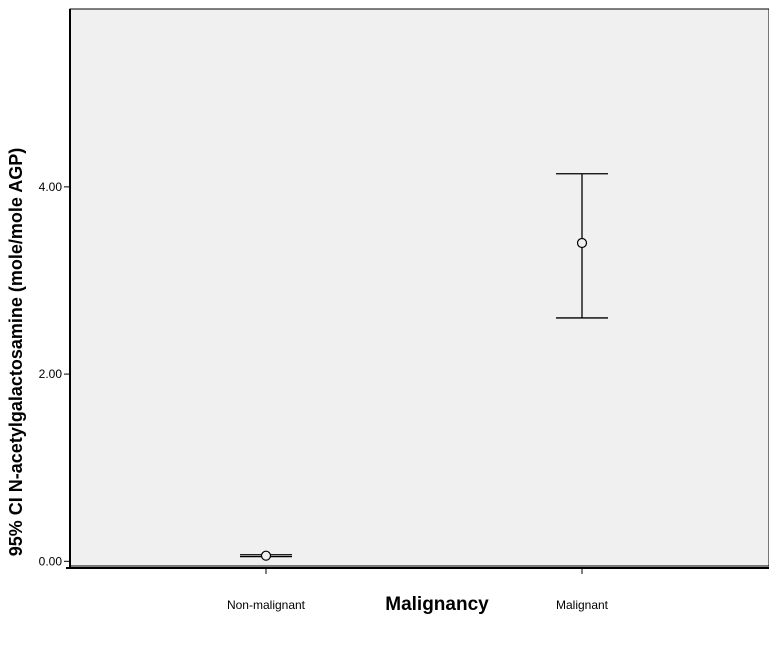  What do you see at coordinates (266, 605) in the screenshot?
I see `x-tick-label: Non-malignant` at bounding box center [266, 605].